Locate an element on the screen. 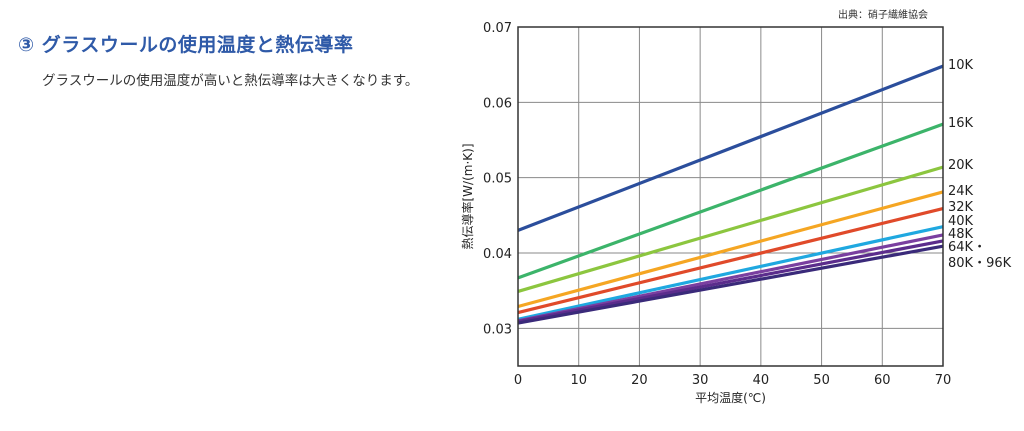 The height and width of the screenshot is (431, 1024). series-label: 64K・ is located at coordinates (967, 247).